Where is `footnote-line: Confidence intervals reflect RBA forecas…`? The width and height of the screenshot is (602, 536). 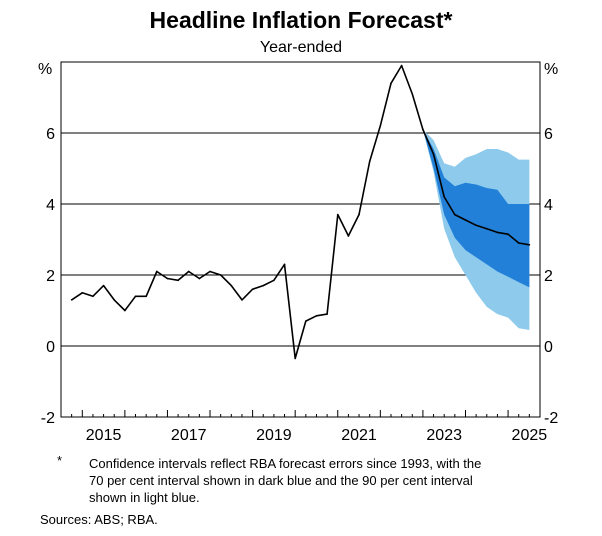
footnote-line: Confidence intervals reflect RBA forecas… is located at coordinates (285, 463).